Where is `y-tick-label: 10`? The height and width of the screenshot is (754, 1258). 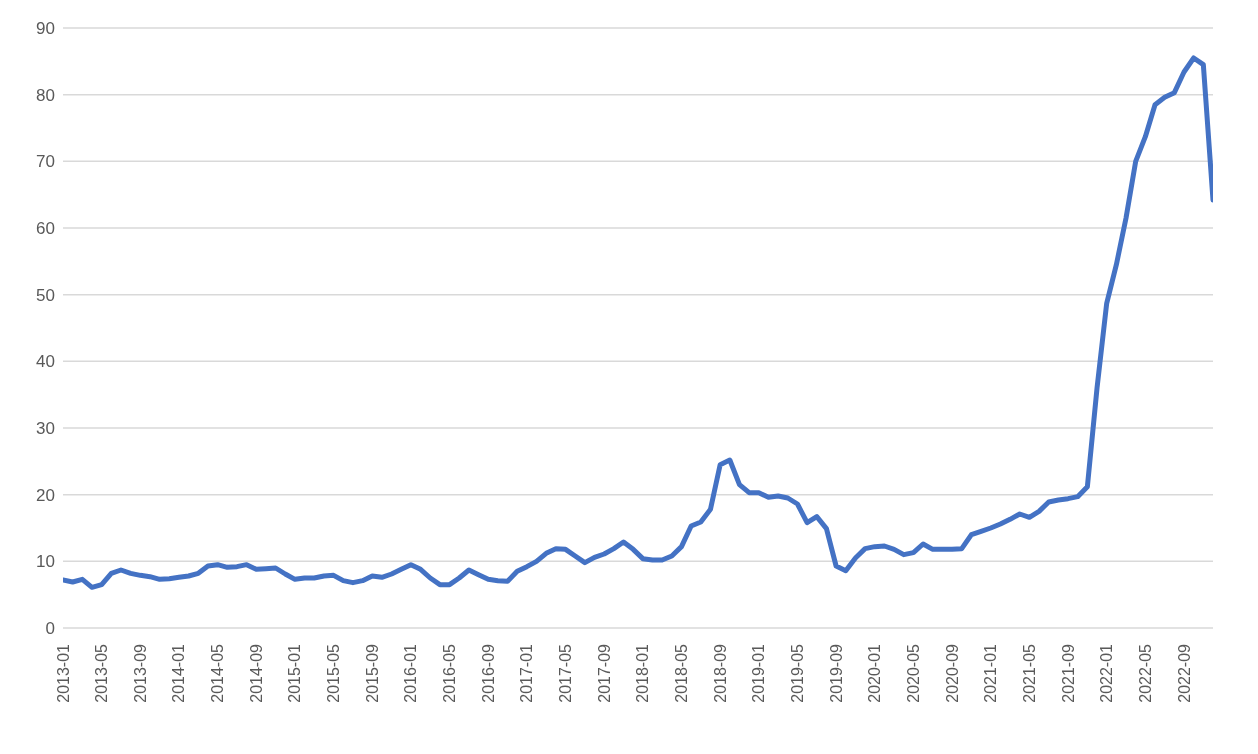
y-tick-label: 10 is located at coordinates (45, 562).